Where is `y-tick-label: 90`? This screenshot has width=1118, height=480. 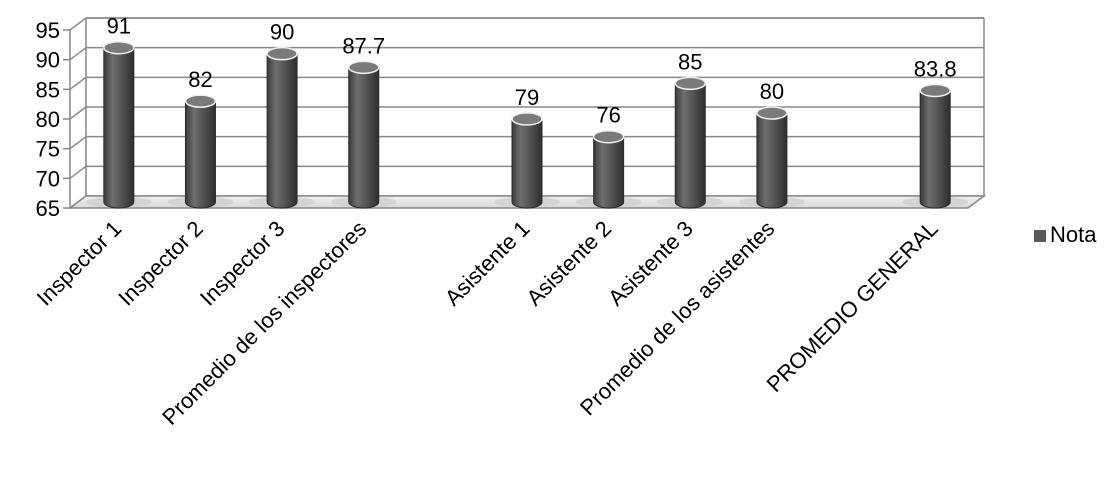
y-tick-label: 90 is located at coordinates (48, 60).